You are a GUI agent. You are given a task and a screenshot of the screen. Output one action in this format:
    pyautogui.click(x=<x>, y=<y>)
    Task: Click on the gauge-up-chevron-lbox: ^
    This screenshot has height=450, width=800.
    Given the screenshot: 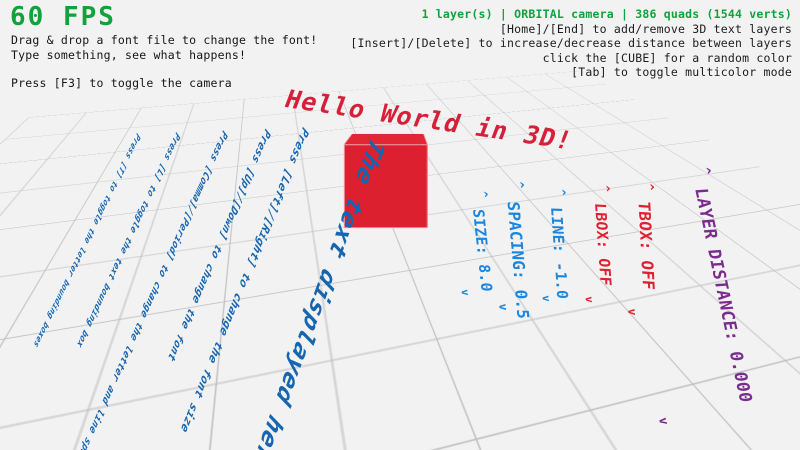 What is the action you would take?
    pyautogui.click(x=605, y=188)
    